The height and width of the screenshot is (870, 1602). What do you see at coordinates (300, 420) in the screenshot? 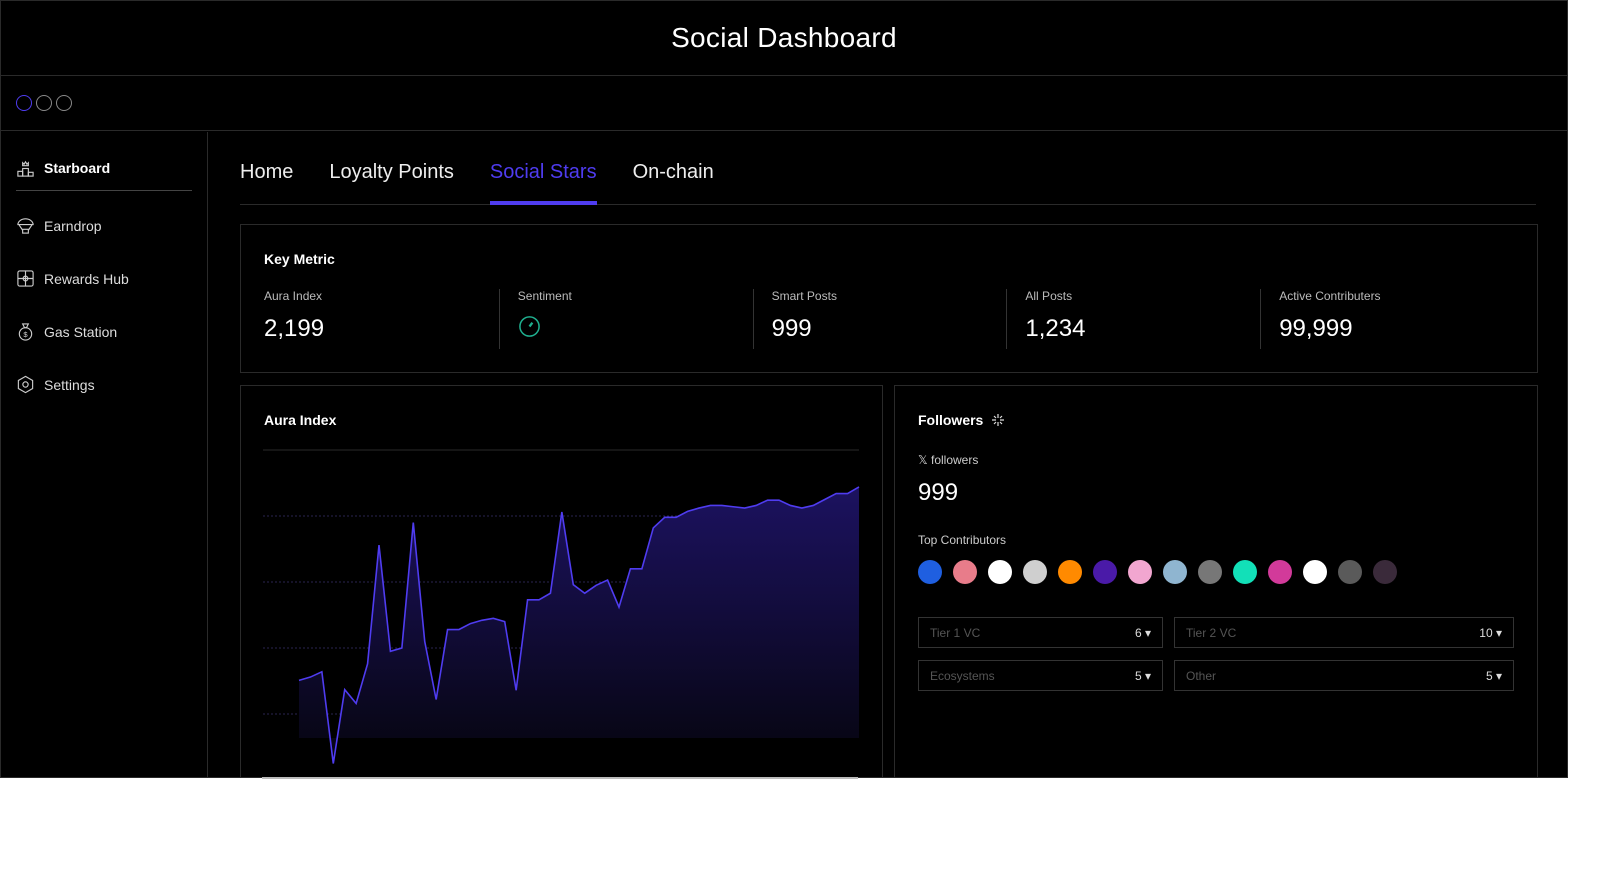
I see `aura-index-title: Aura Index` at bounding box center [300, 420].